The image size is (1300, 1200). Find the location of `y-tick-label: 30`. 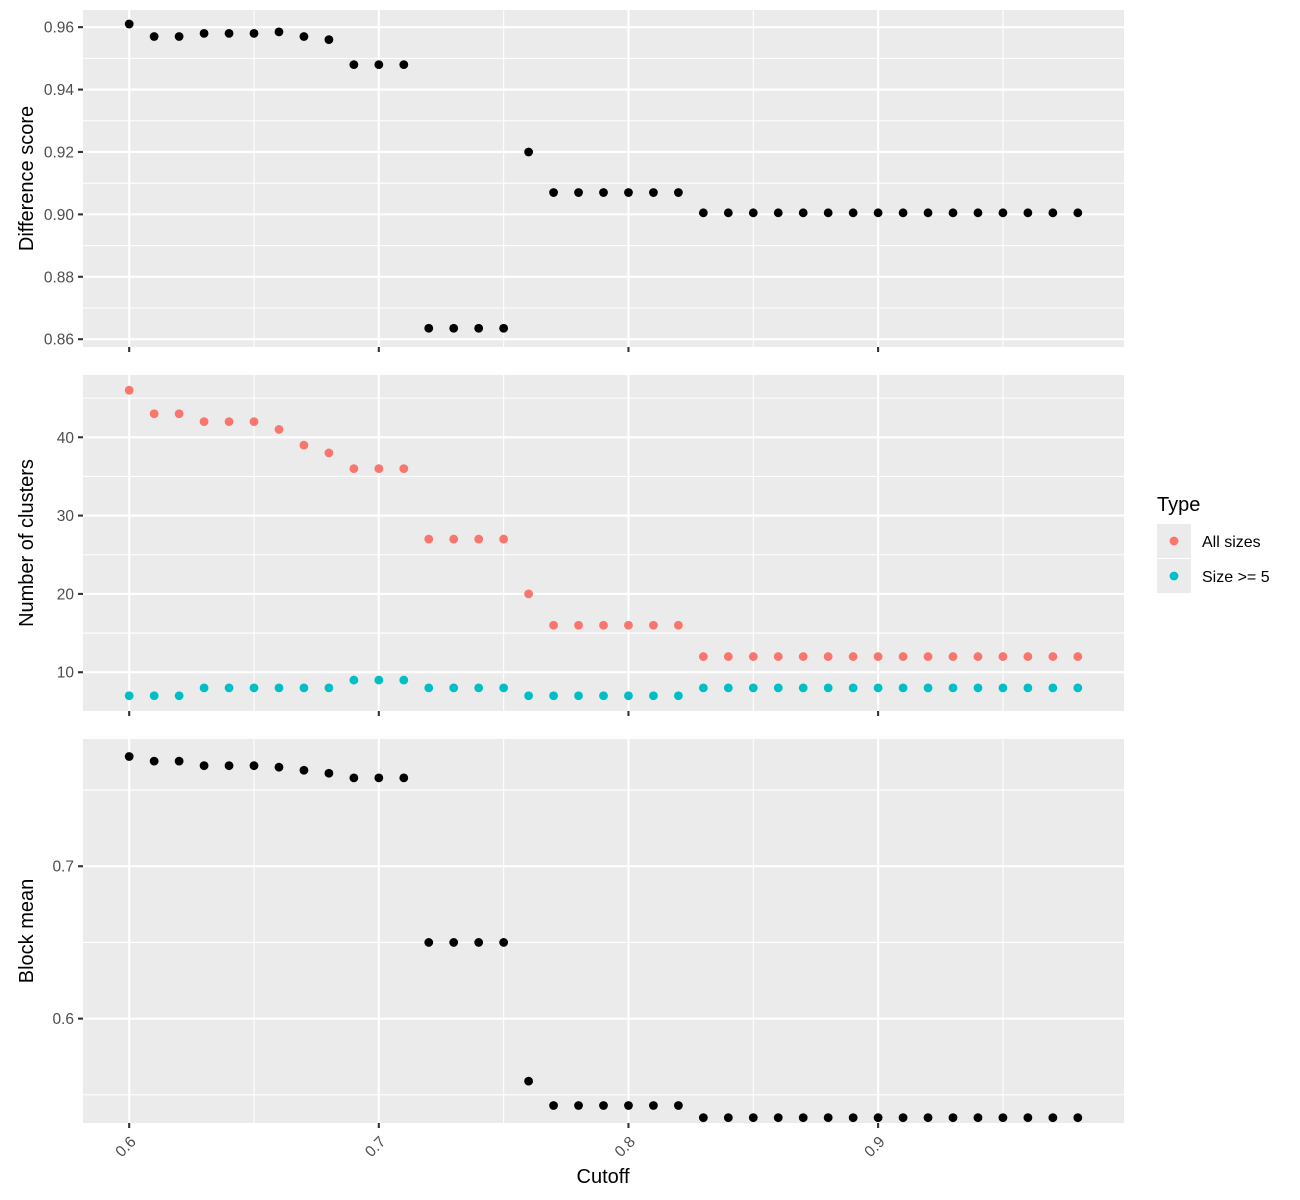

y-tick-label: 30 is located at coordinates (66, 516).